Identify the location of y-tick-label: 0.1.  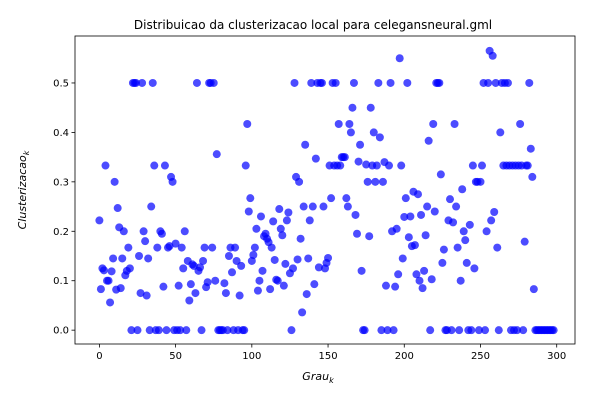
(61, 281).